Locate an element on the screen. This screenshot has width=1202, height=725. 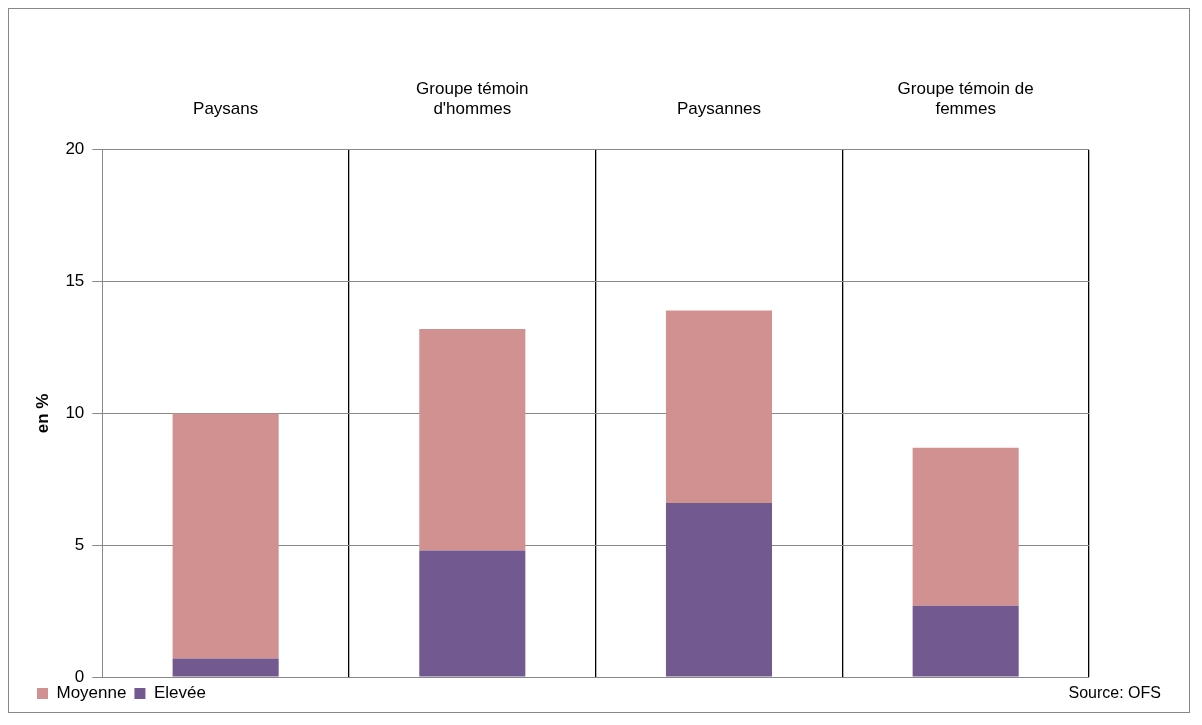
legend-label: Moyenne is located at coordinates (91, 693).